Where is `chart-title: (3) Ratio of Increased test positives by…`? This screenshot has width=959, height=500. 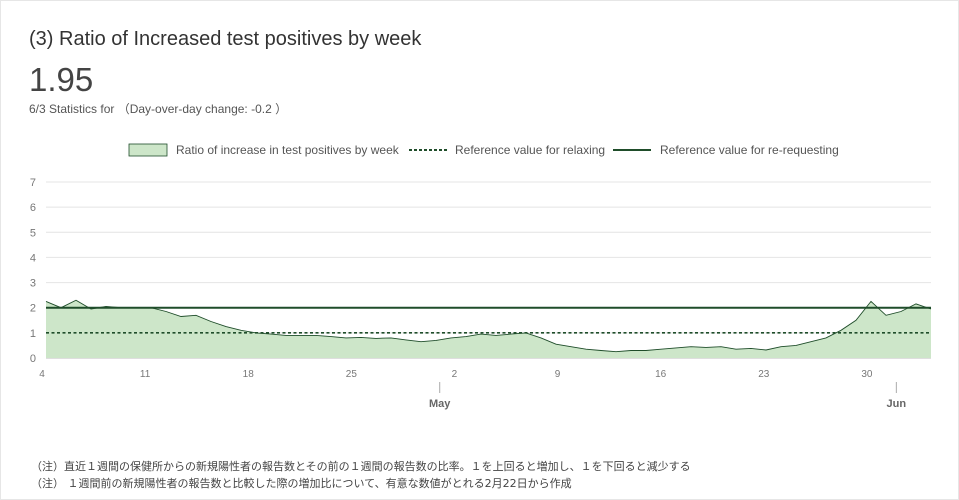 chart-title: (3) Ratio of Increased test positives by… is located at coordinates (225, 39).